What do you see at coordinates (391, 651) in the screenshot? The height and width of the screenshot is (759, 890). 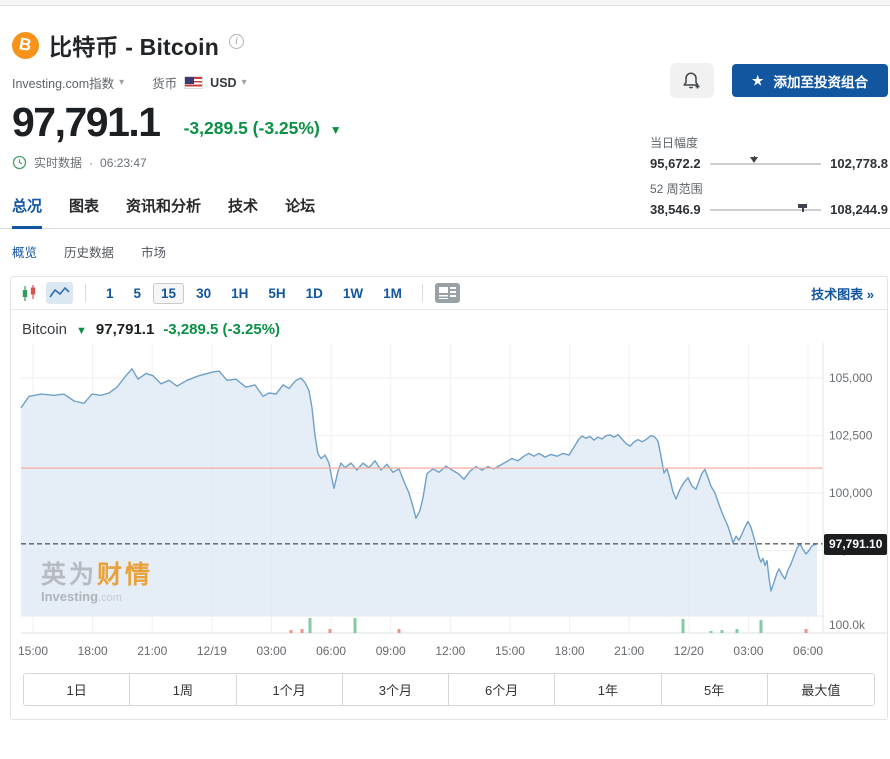 I see `svg-text: 09:00` at bounding box center [391, 651].